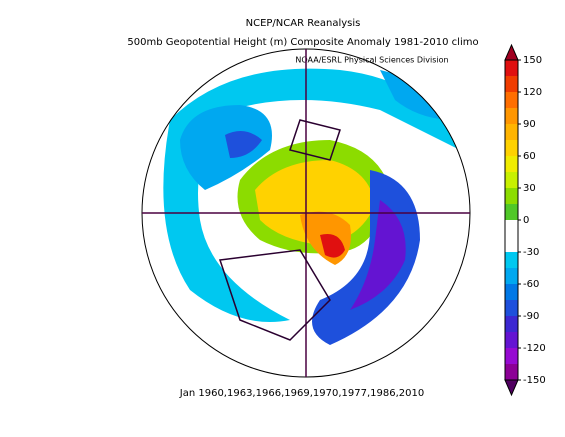  What do you see at coordinates (529, 188) in the screenshot?
I see `colorbar-tick-label: 30` at bounding box center [529, 188].